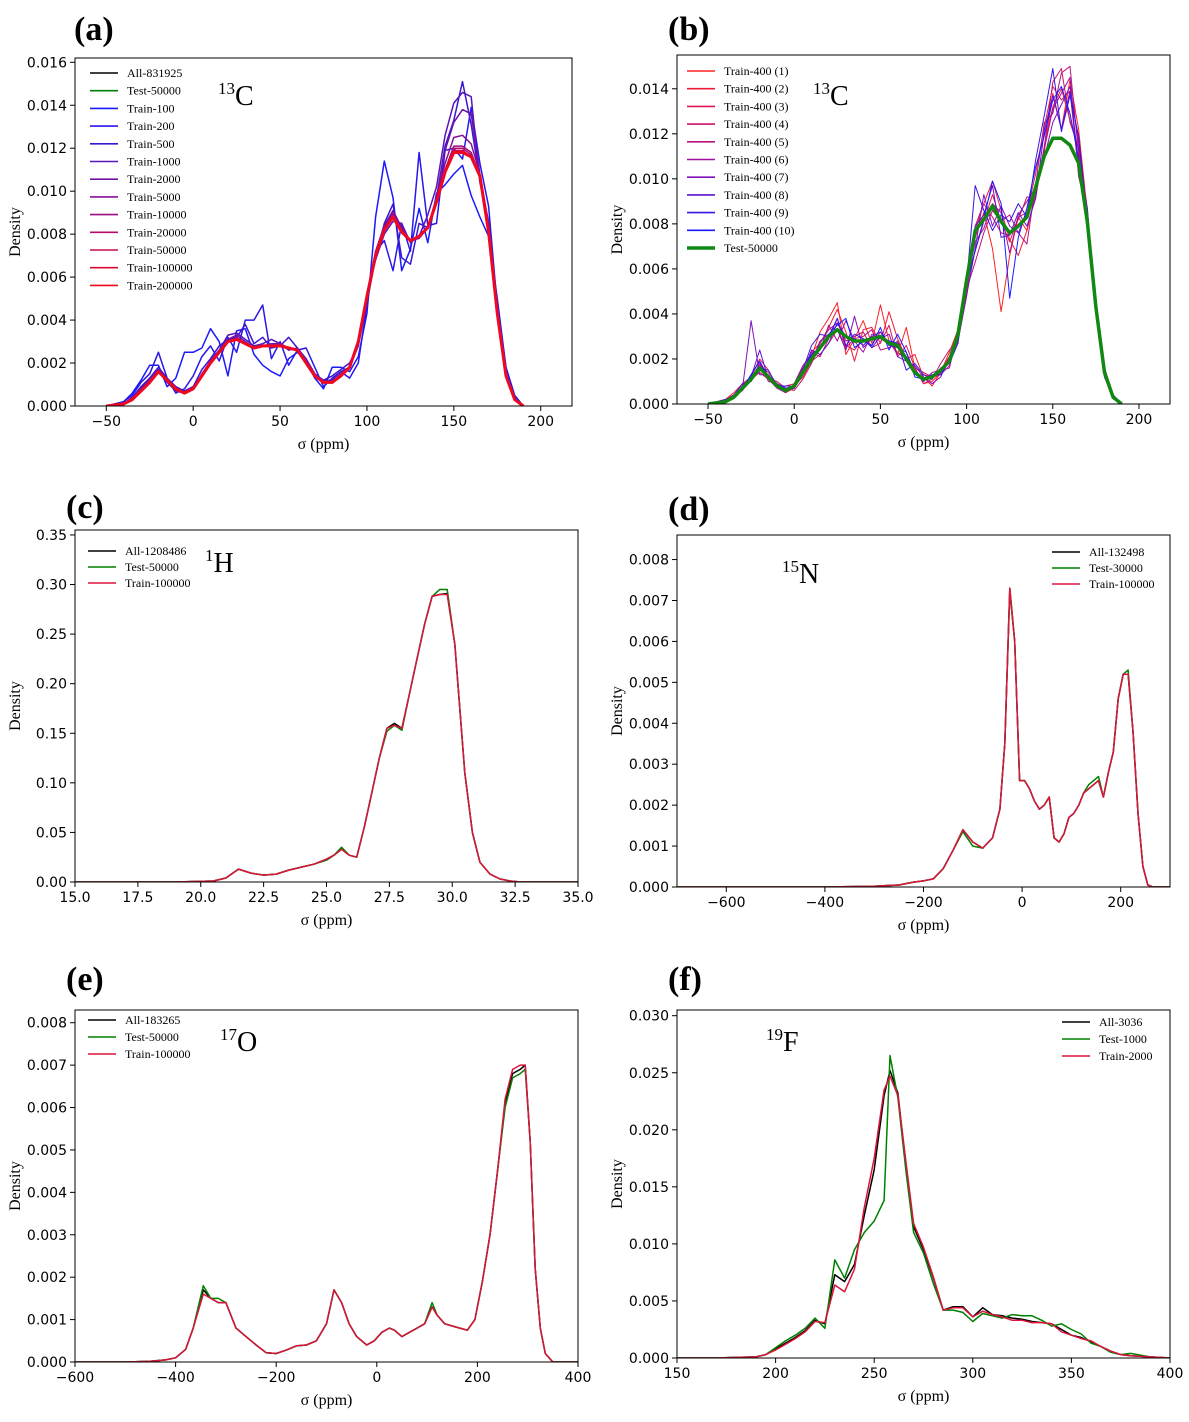 The width and height of the screenshot is (1189, 1422). I want to click on x-tick-label: −400, so click(175, 1378).